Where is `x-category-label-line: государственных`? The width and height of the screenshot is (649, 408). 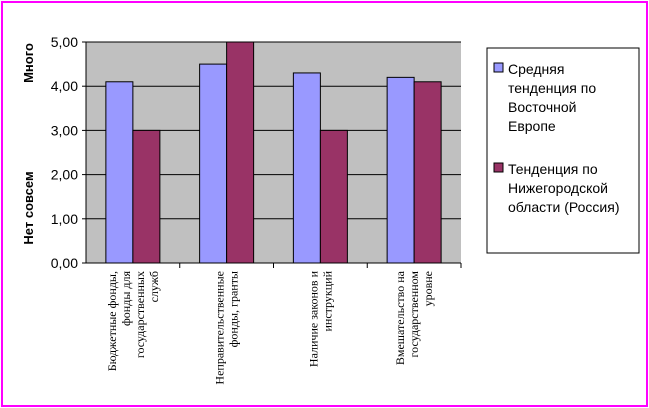 x-category-label-line: государственных is located at coordinates (140, 314).